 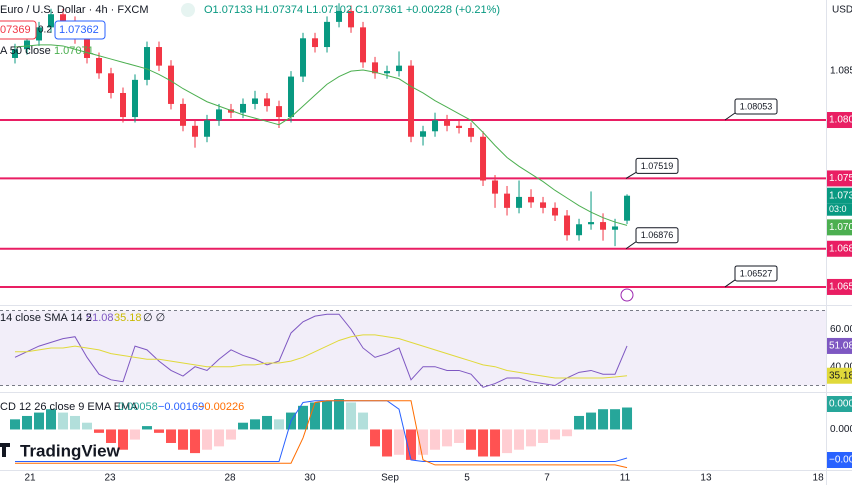 I want to click on price-badge-label: 0.00058, so click(x=840, y=404).